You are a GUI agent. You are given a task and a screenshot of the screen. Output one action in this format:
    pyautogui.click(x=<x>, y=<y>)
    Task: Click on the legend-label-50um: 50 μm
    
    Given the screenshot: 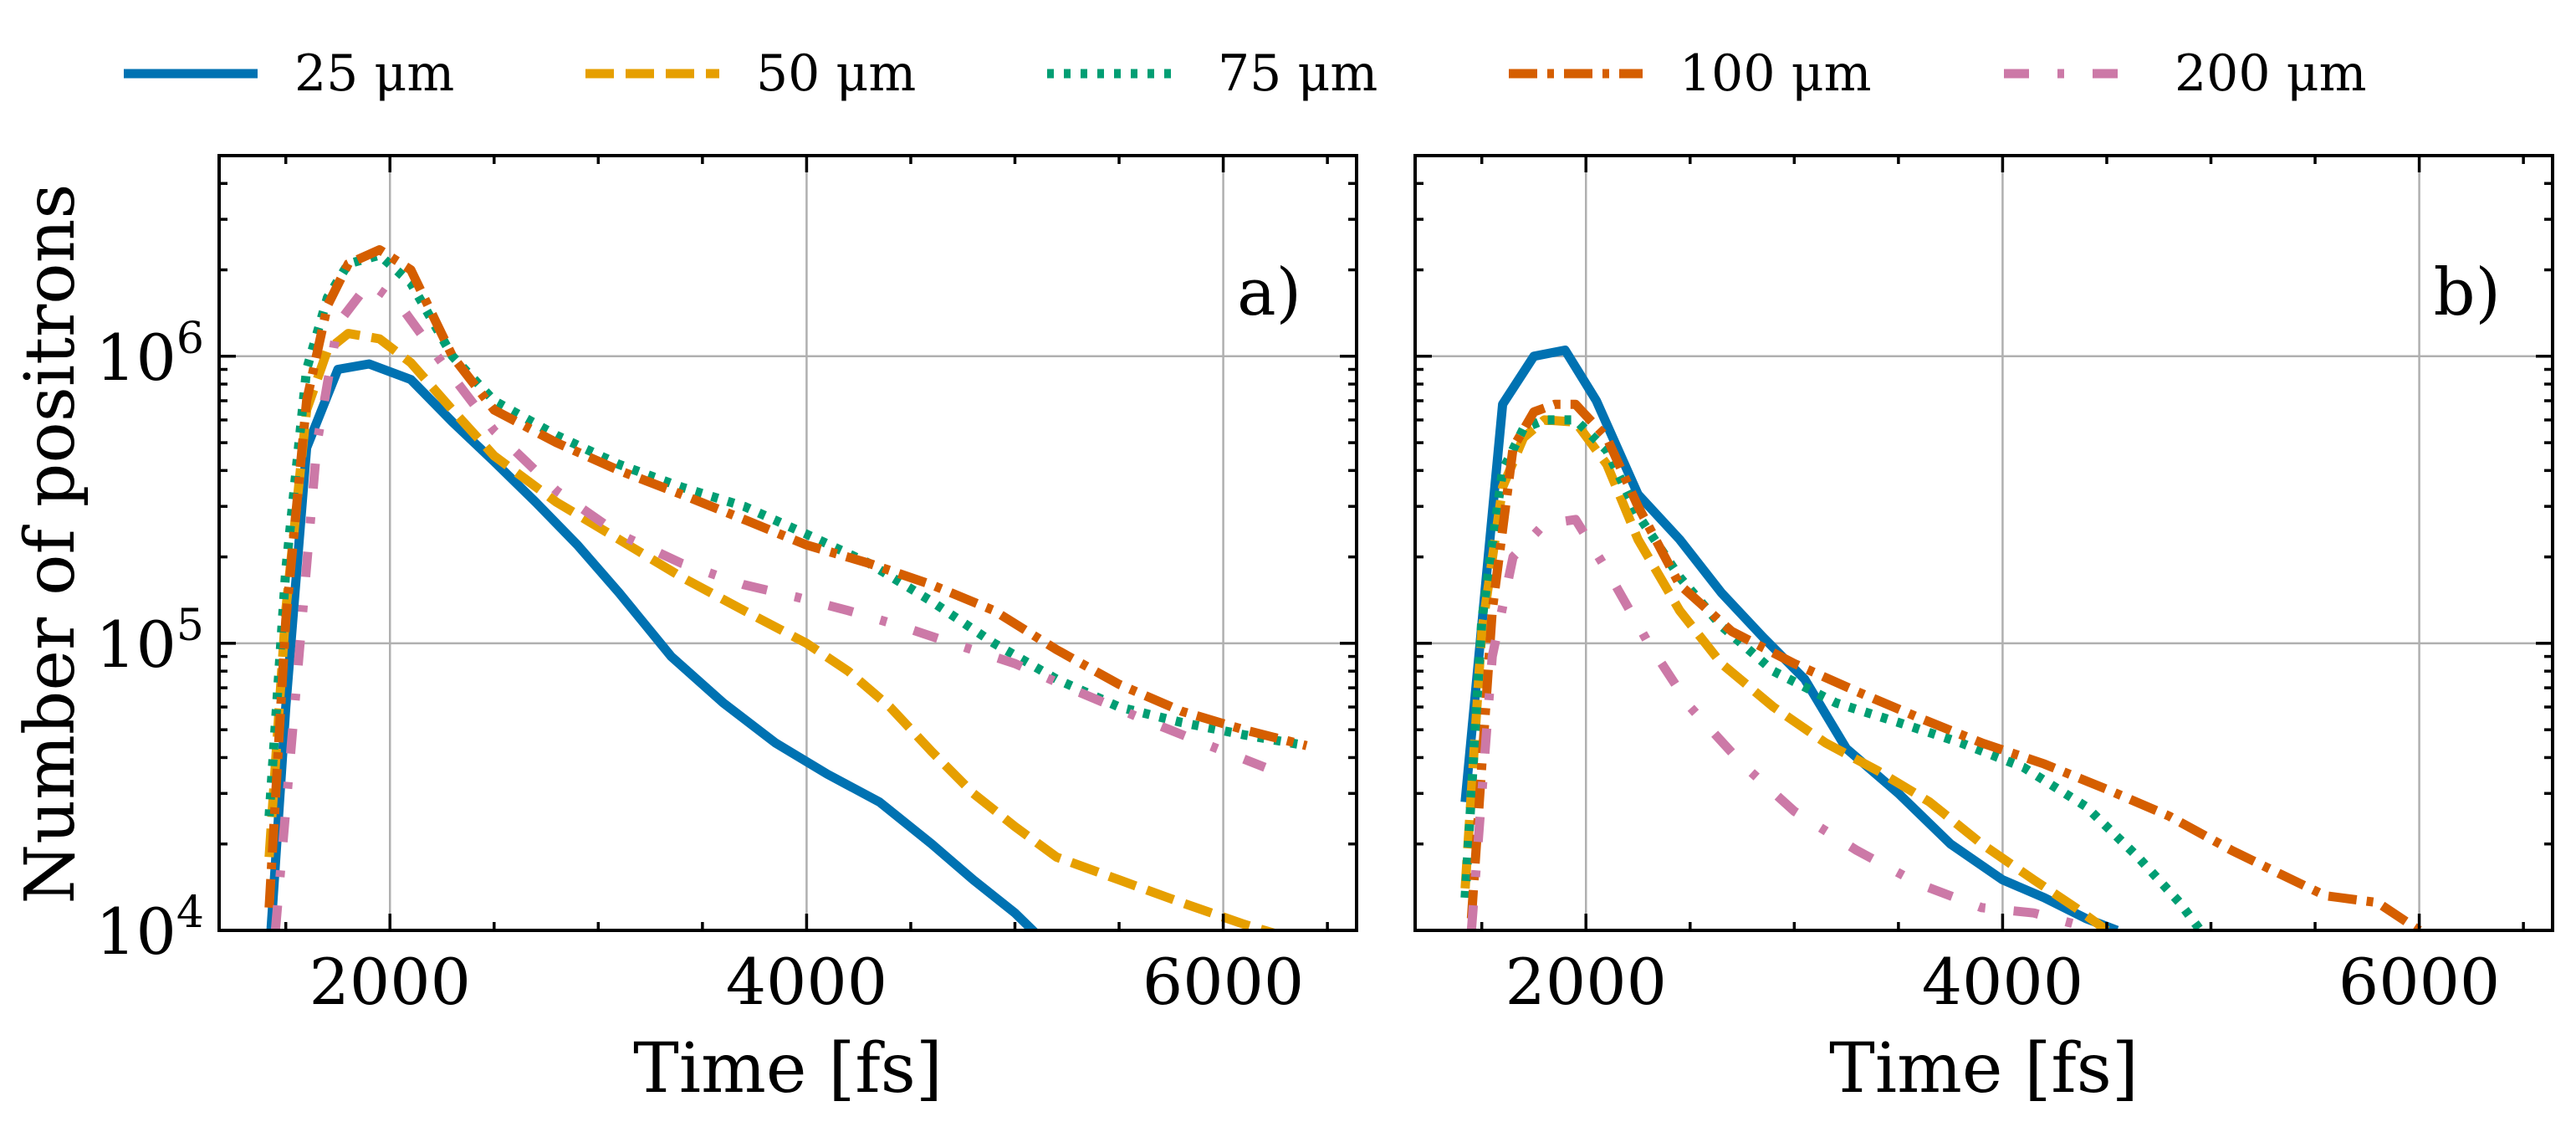 What is the action you would take?
    pyautogui.click(x=836, y=73)
    